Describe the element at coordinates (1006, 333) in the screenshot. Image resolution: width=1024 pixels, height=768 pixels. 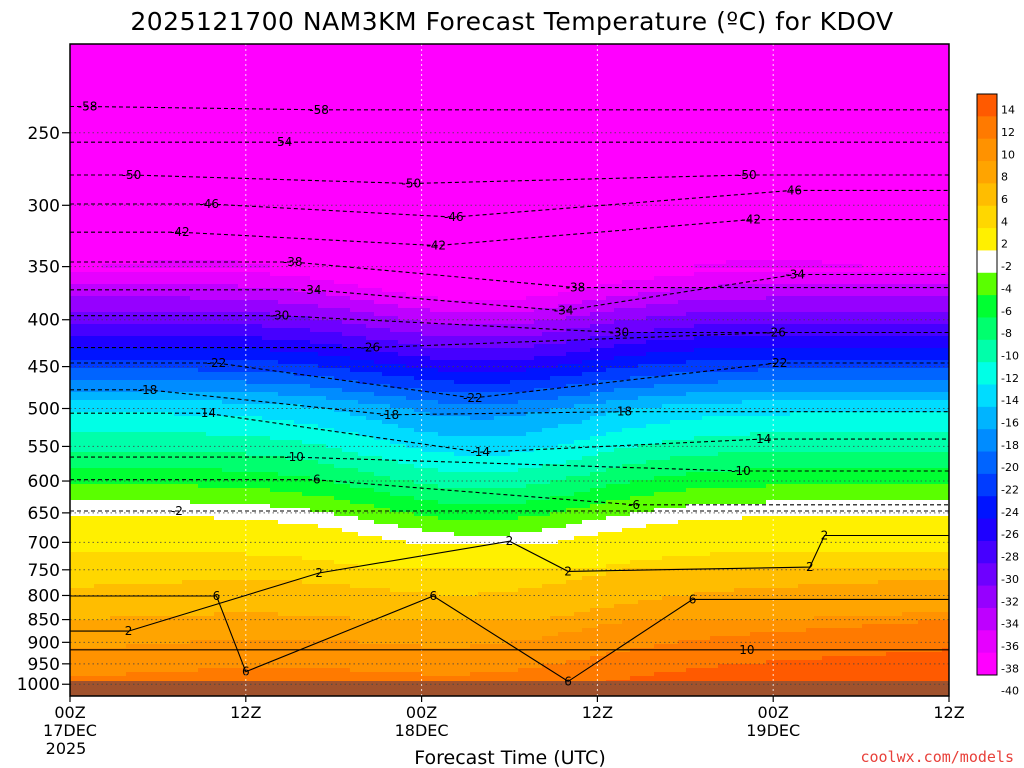
I see `colorbar-label: -8` at that location.